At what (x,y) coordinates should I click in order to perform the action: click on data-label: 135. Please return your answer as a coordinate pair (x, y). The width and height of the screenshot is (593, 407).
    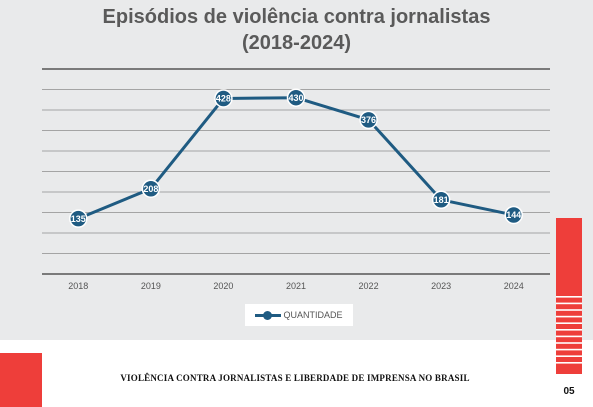
    Looking at the image, I should click on (78, 219).